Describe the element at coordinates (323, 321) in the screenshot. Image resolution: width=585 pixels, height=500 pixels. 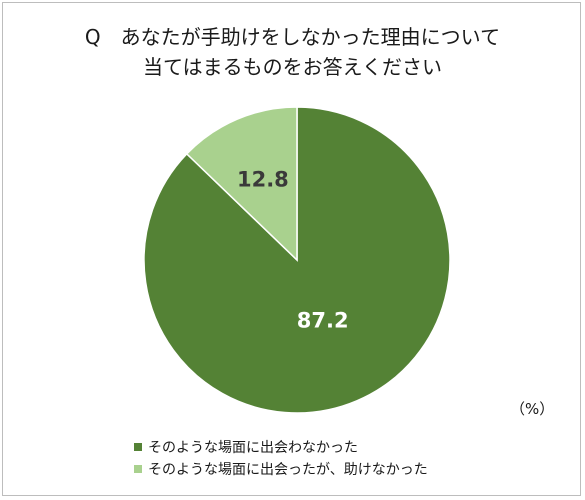
I see `data-label-not-encountered: 87.2` at that location.